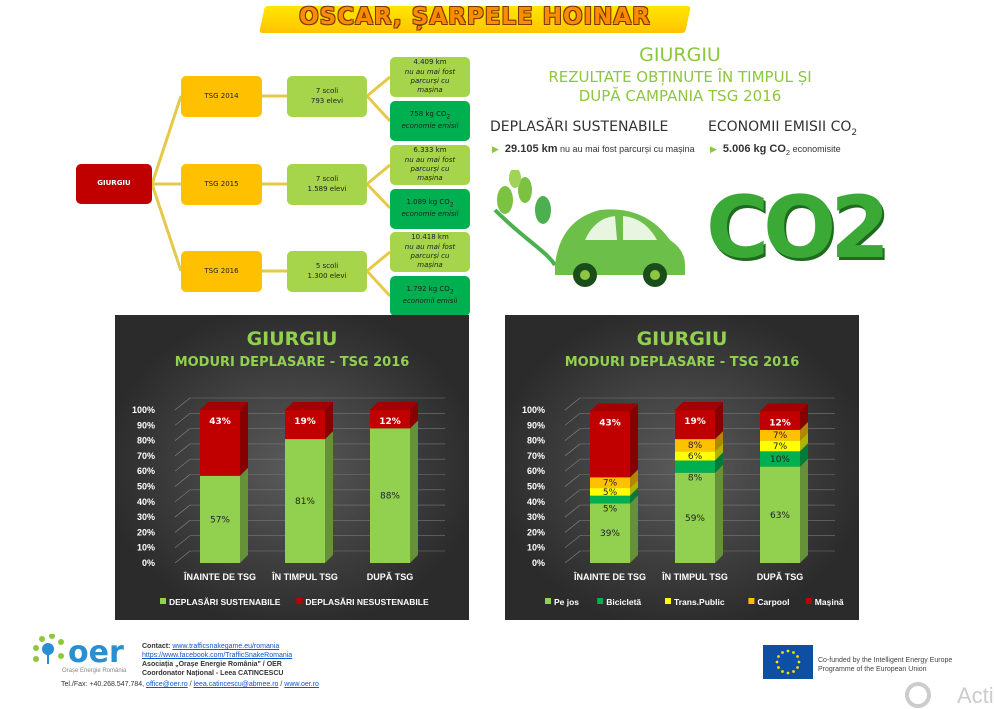 The height and width of the screenshot is (709, 994). I want to click on co2-graphic-text: CO2, so click(798, 228).